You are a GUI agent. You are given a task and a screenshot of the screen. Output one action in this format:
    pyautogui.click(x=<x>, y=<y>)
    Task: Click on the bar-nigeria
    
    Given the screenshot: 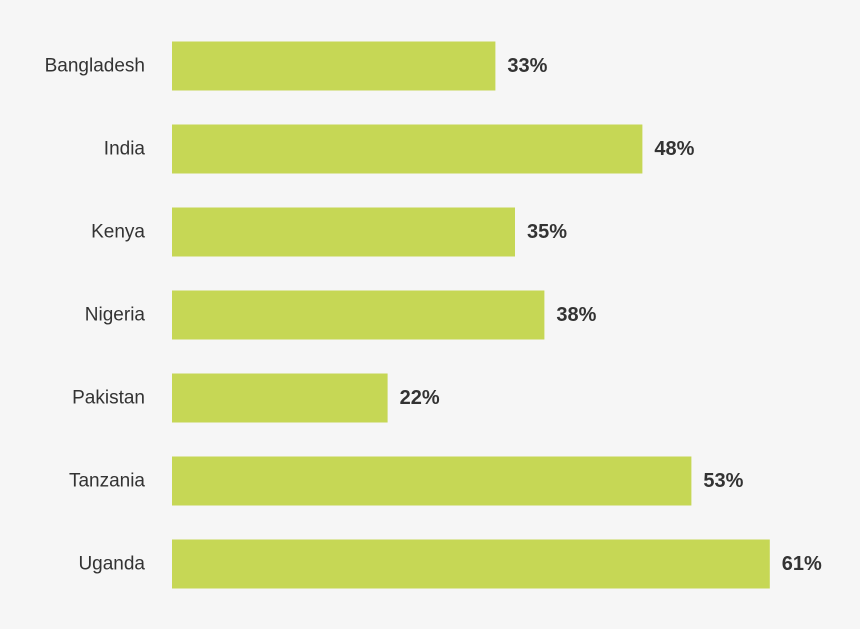 What is the action you would take?
    pyautogui.click(x=358, y=315)
    